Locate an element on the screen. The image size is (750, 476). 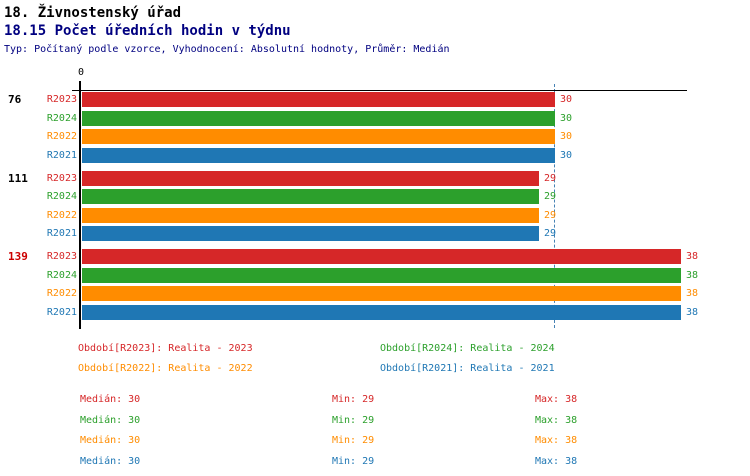
group-label: 111 is located at coordinates (18, 178).